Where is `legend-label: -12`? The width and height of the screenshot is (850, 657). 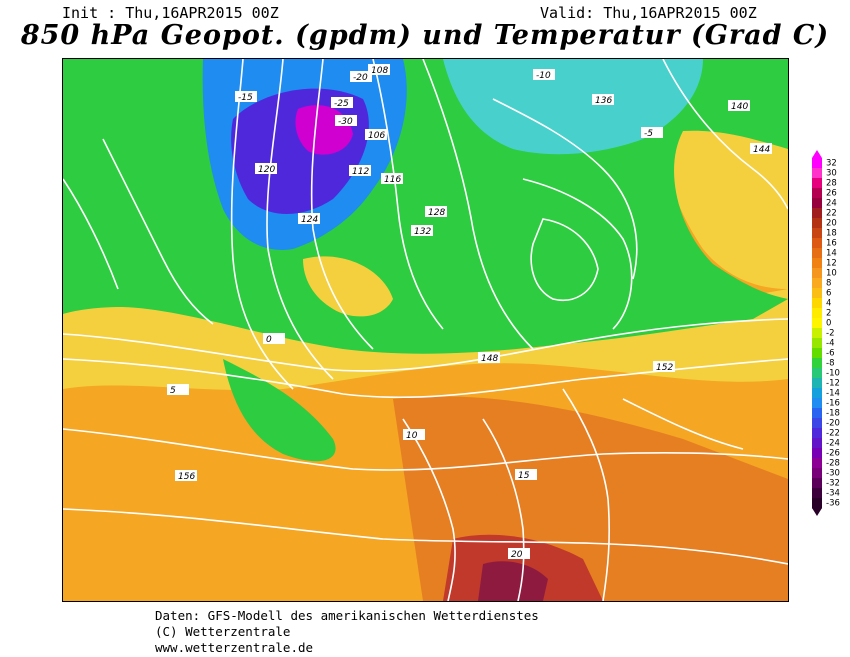 legend-label: -12 is located at coordinates (833, 384).